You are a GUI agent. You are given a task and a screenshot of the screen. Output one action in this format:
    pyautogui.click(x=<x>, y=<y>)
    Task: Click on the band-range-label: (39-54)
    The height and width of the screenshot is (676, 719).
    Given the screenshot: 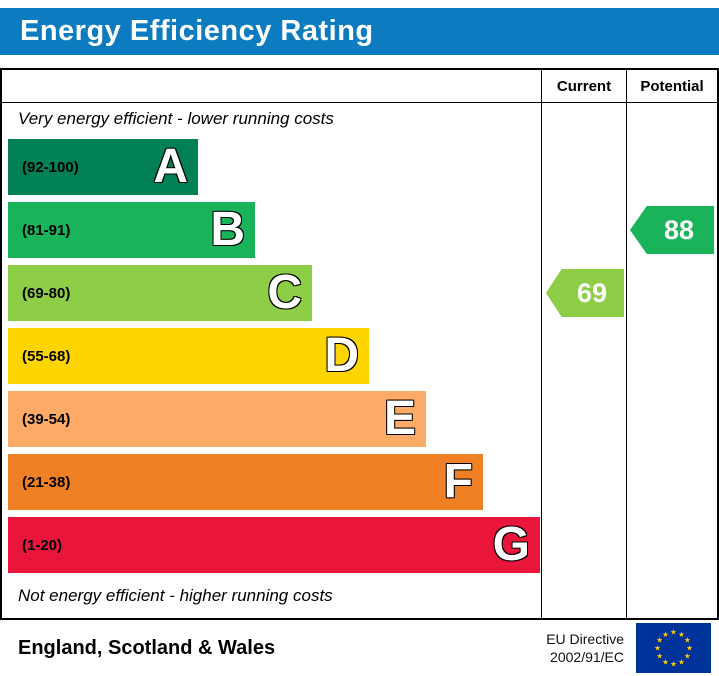 What is the action you would take?
    pyautogui.click(x=46, y=419)
    